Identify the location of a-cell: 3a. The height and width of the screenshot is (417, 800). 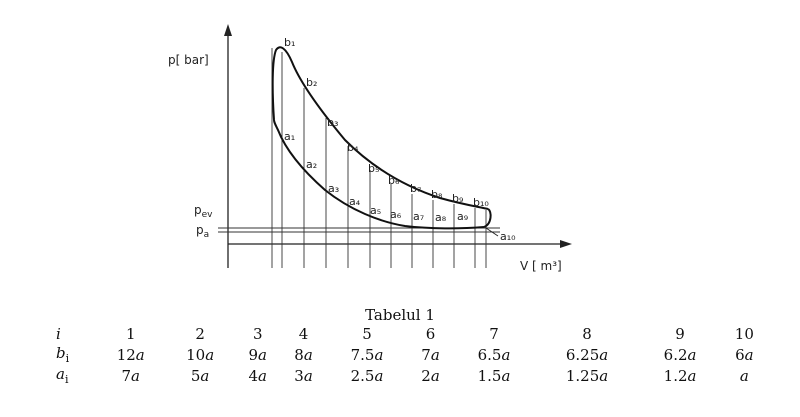
(303, 375).